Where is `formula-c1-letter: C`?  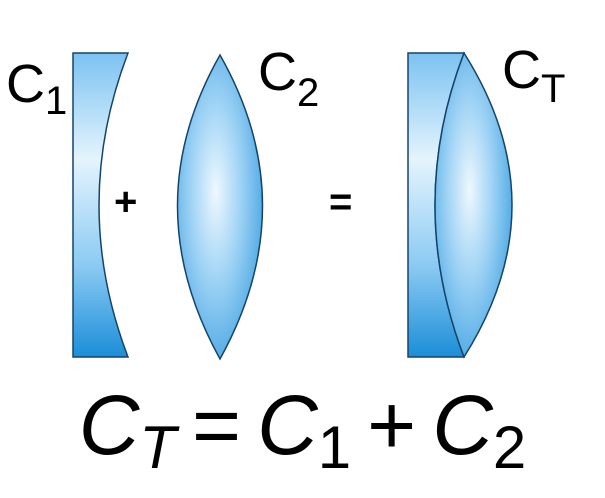
formula-c1-letter: C is located at coordinates (287, 425).